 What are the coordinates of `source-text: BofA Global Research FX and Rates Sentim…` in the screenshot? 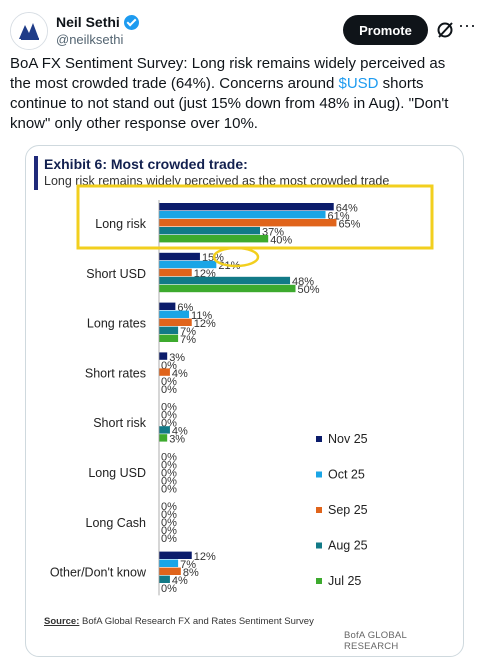 It's located at (196, 621).